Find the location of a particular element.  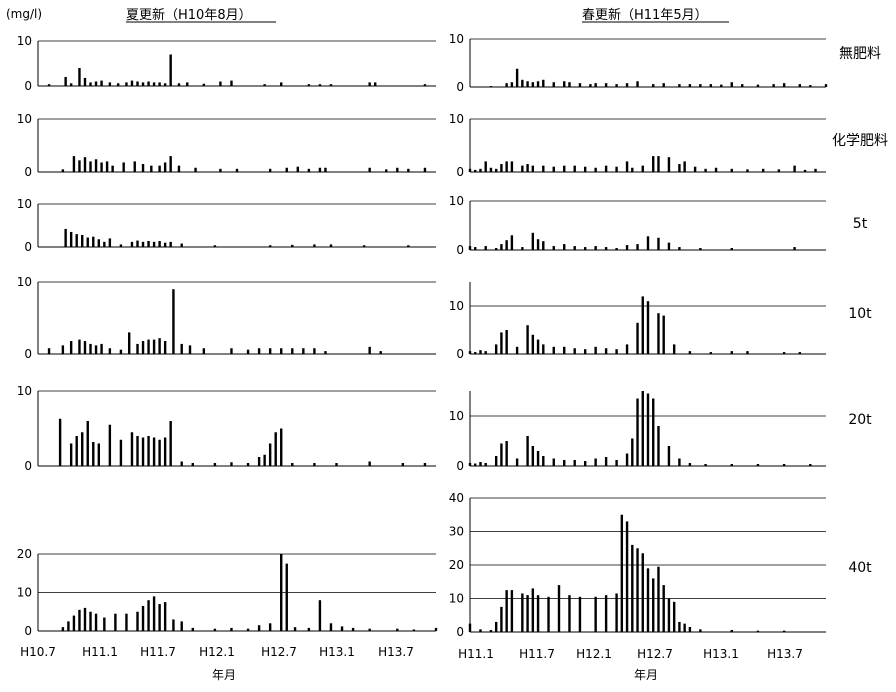

panel-spring-0: 0 10 is located at coordinates (638, 63).